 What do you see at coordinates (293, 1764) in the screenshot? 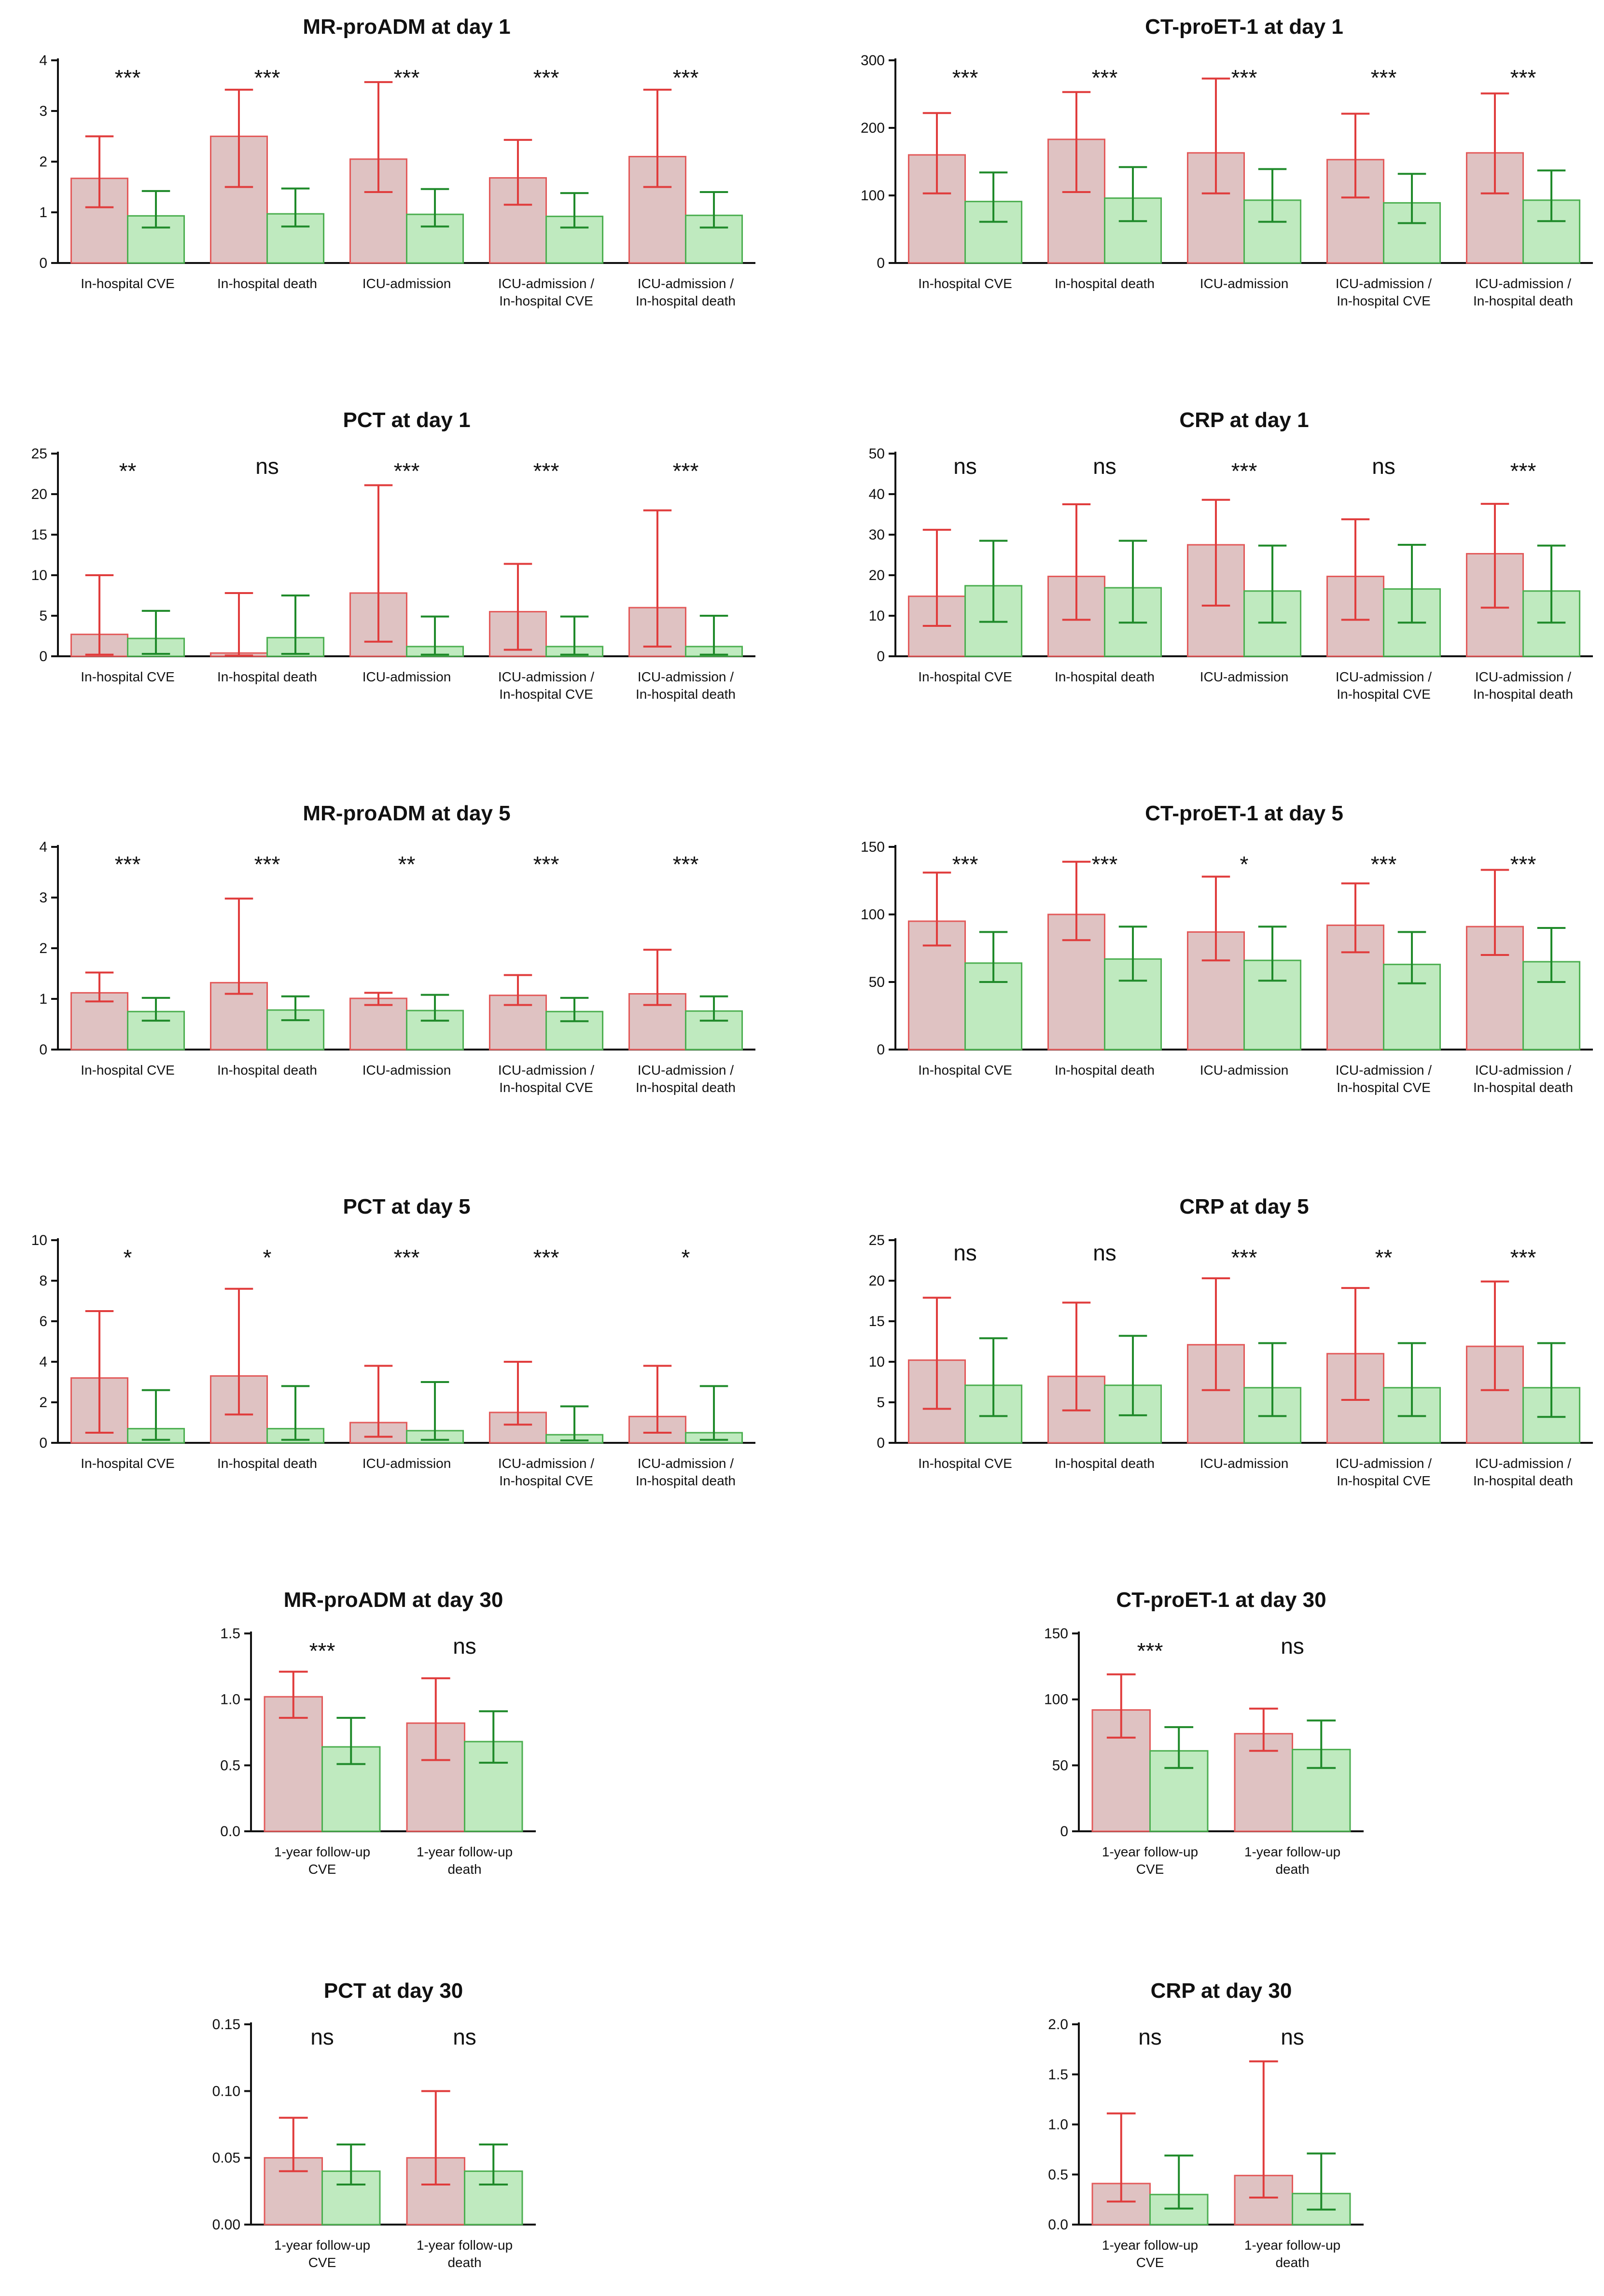
I see `bar-event` at bounding box center [293, 1764].